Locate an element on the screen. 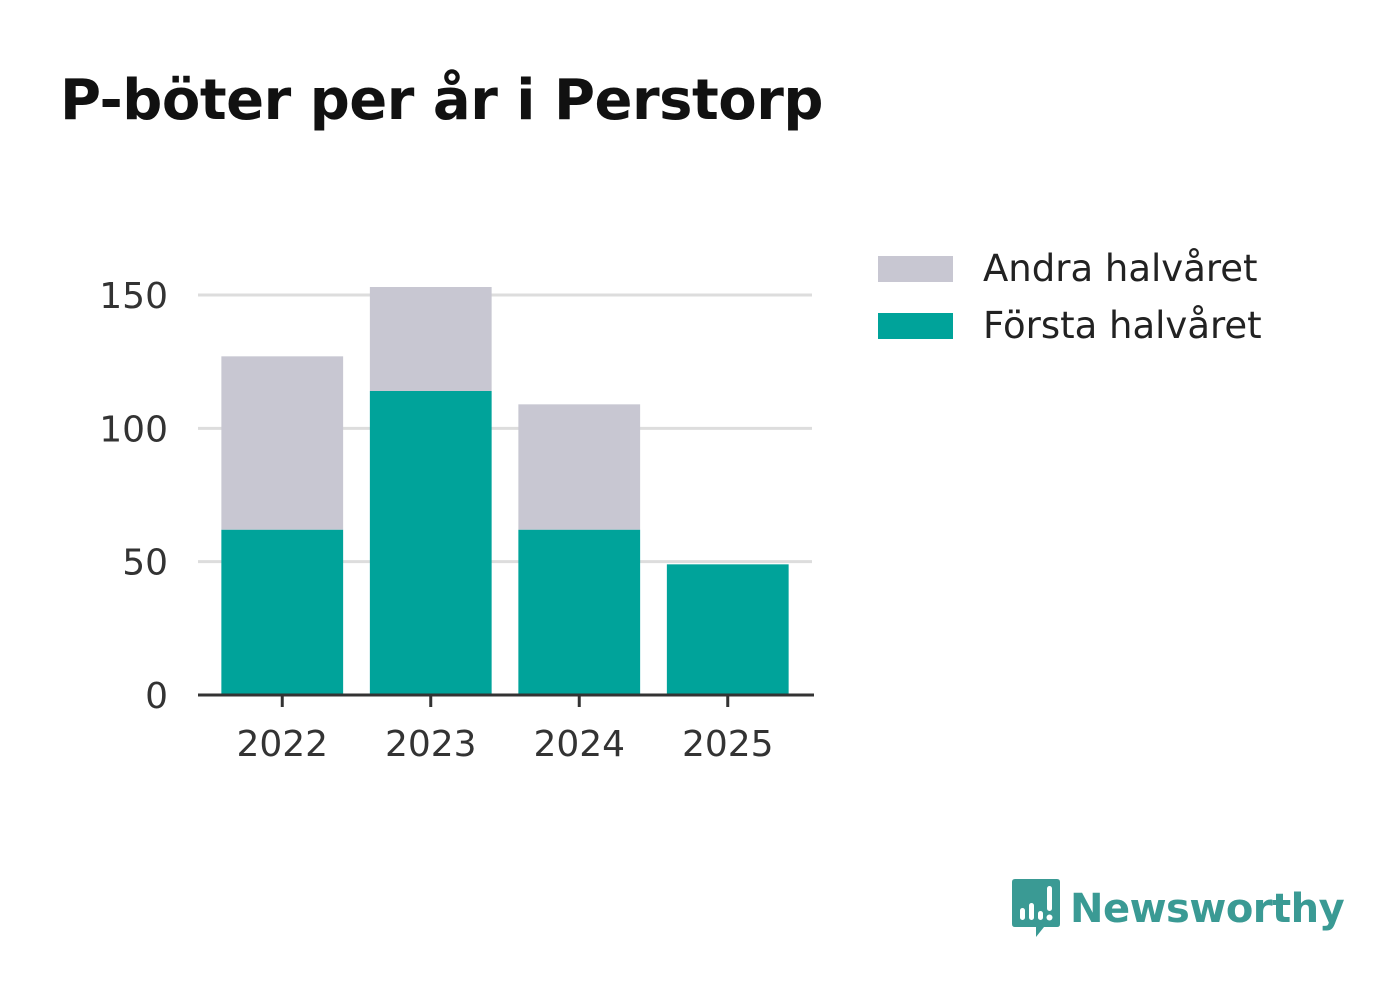 Image resolution: width=1382 pixels, height=999 pixels. bar-segment-2022-forsta is located at coordinates (282, 612).